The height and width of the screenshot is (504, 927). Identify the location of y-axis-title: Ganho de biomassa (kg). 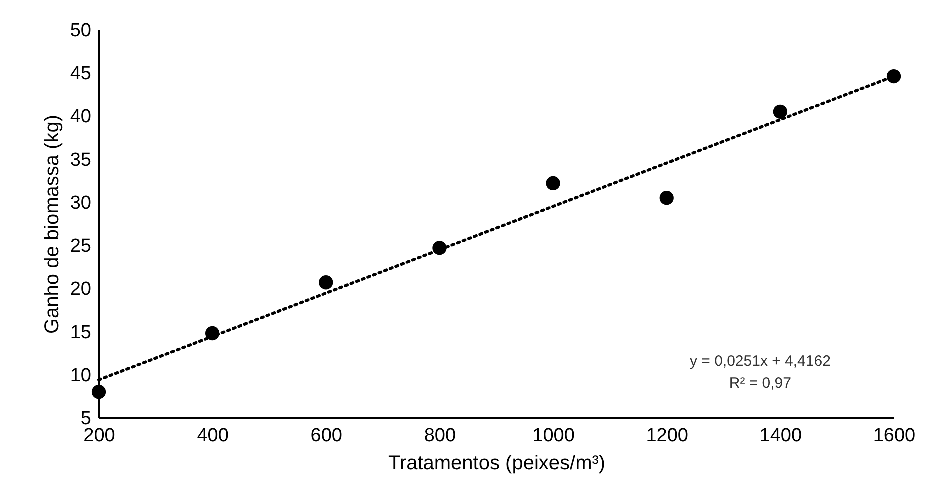
(52, 224).